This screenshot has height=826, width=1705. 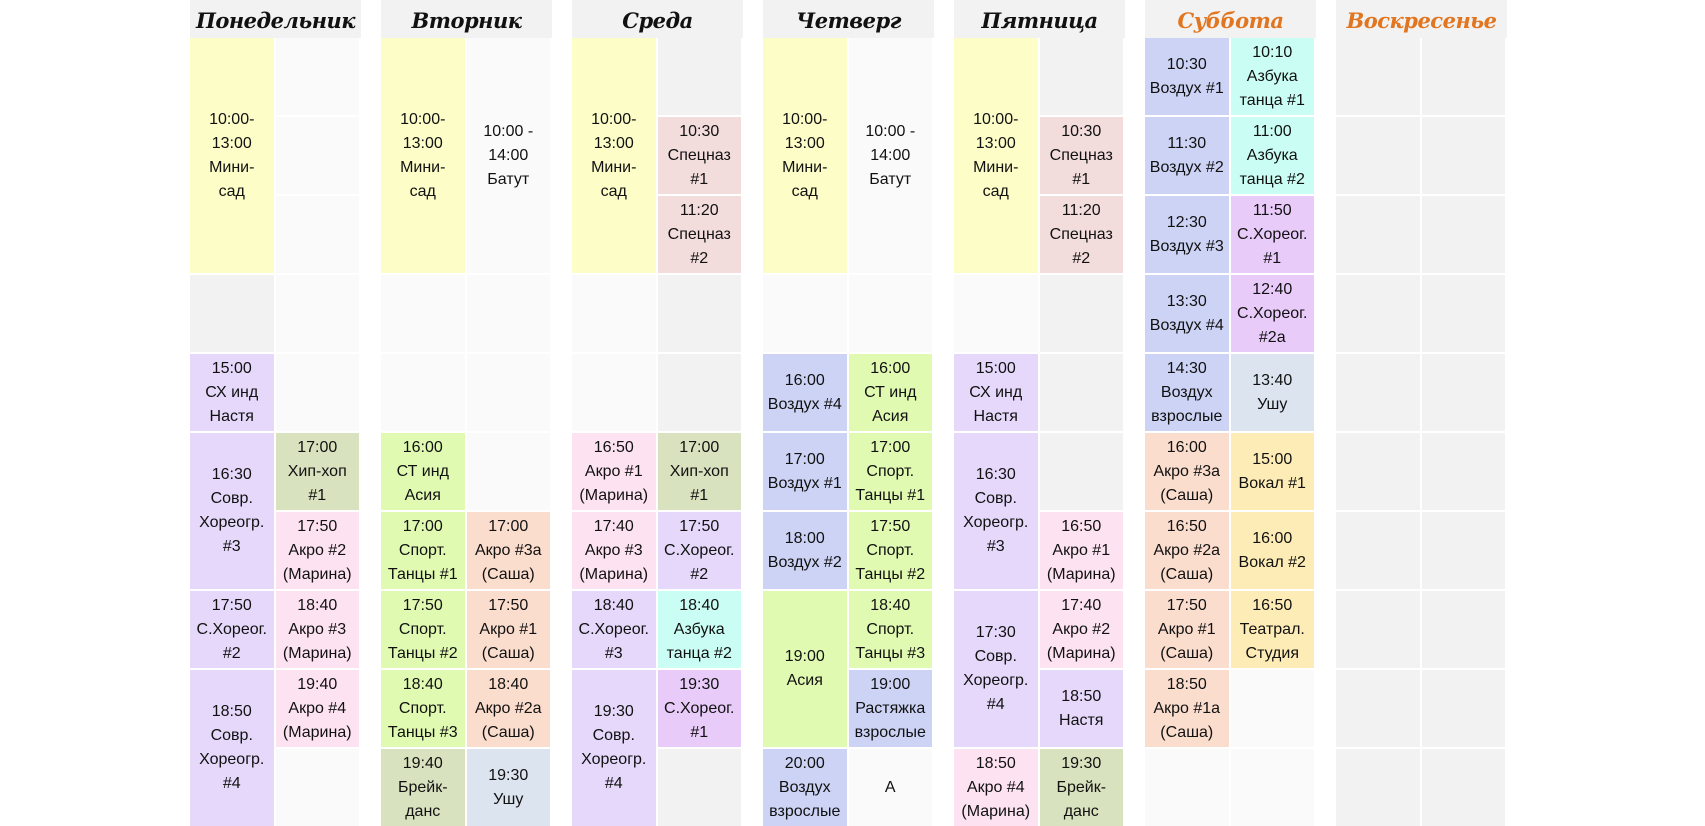 I want to click on class-slot: 18:40 Акро #2а (Саша), so click(x=508, y=708).